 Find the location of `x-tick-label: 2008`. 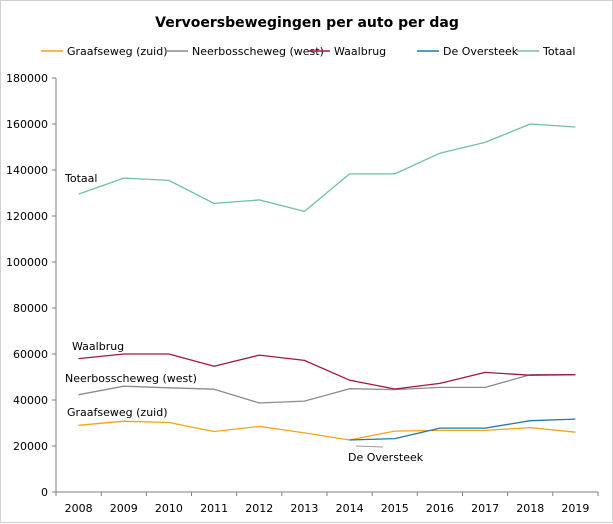

x-tick-label: 2008 is located at coordinates (79, 508).